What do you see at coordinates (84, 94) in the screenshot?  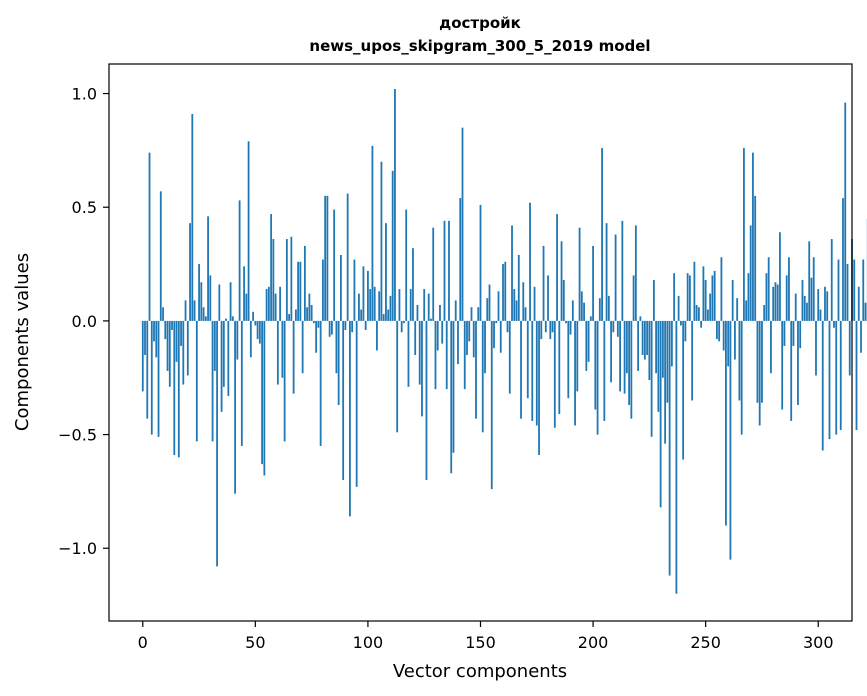 I see `y-tick-label-4: 1.0` at bounding box center [84, 94].